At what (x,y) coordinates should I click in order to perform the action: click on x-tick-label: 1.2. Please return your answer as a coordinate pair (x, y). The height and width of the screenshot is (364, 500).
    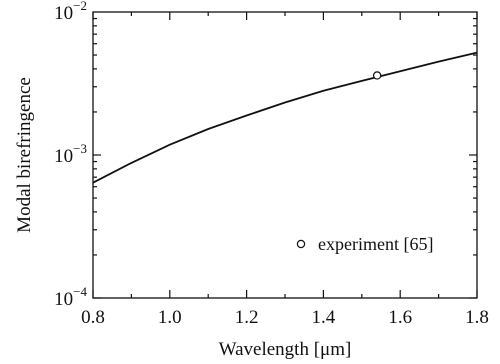
    Looking at the image, I should click on (247, 317).